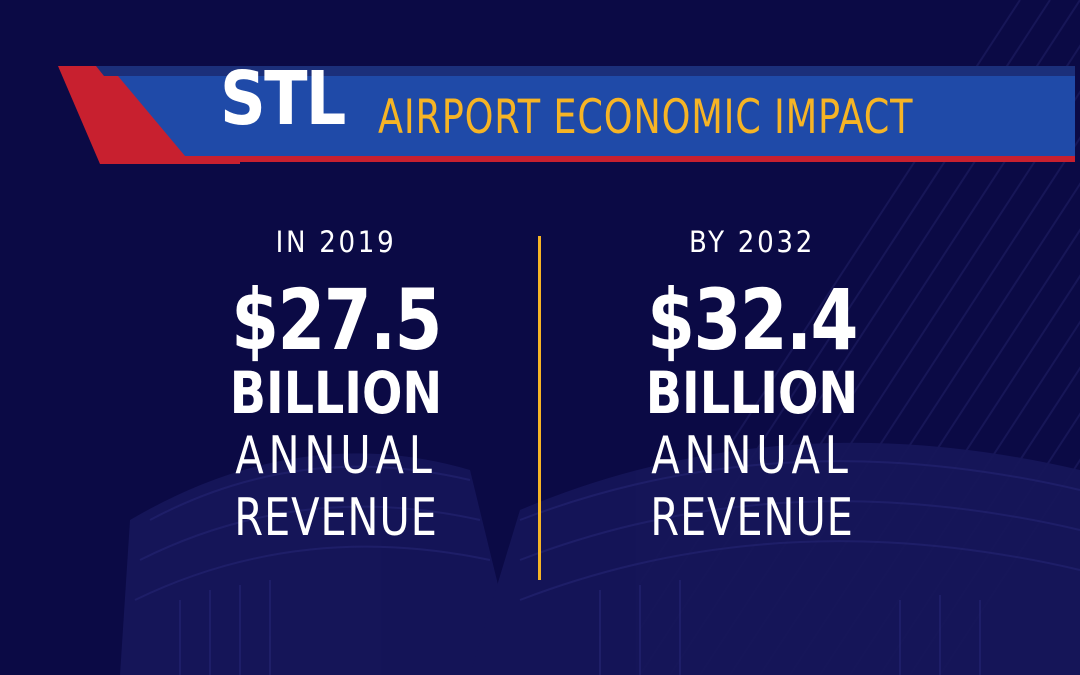 The image size is (1080, 675). I want to click on stat-period-label: BY 2032, so click(752, 242).